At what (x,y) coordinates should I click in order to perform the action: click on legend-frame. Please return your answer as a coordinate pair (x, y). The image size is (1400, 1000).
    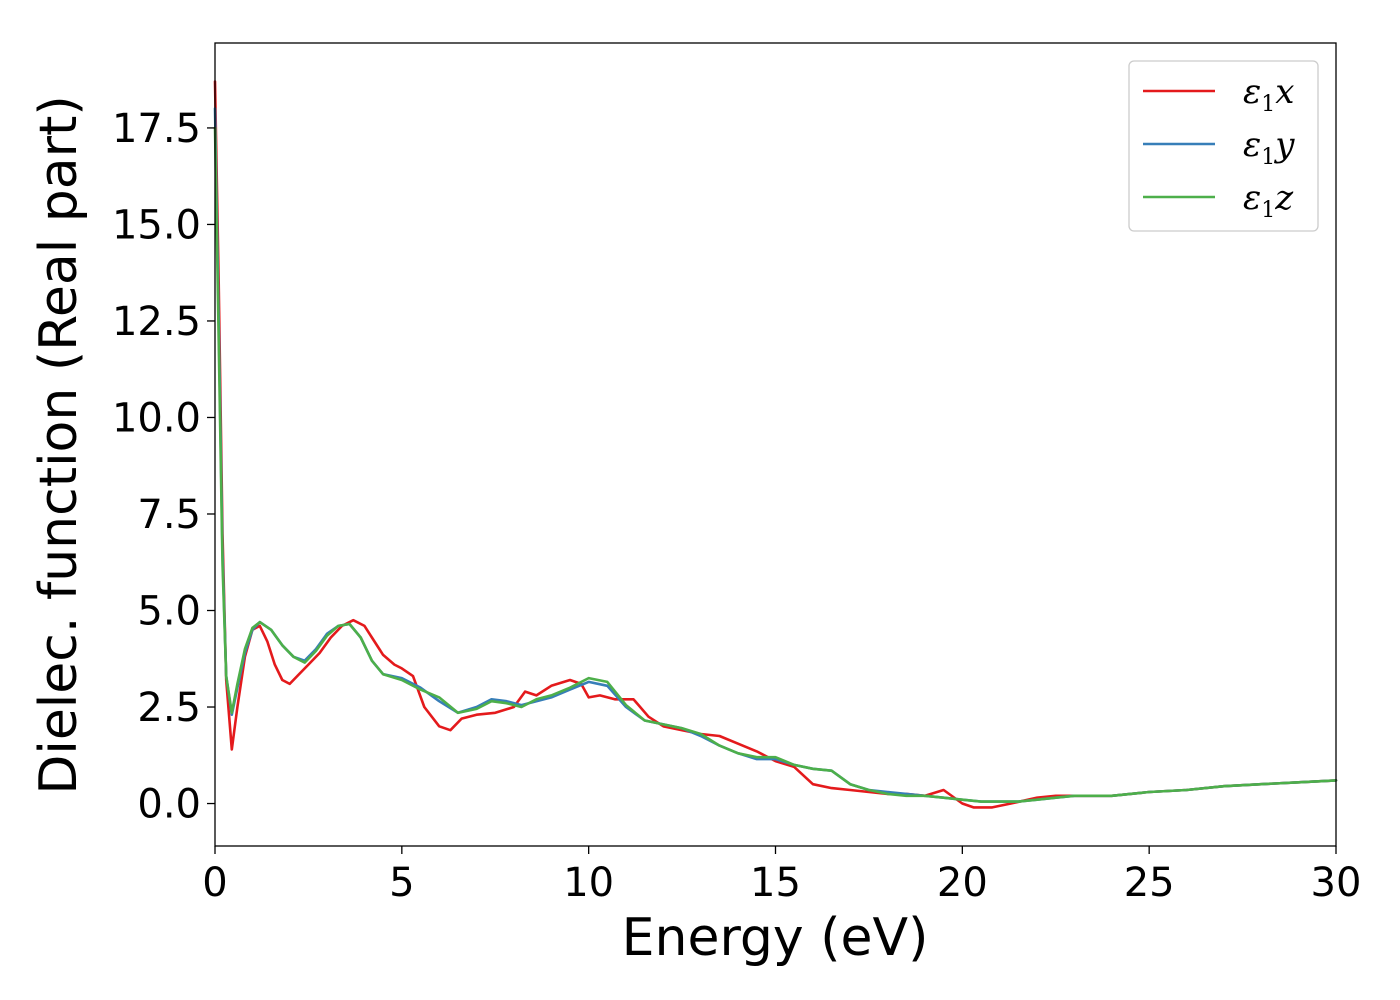
    Looking at the image, I should click on (1223, 146).